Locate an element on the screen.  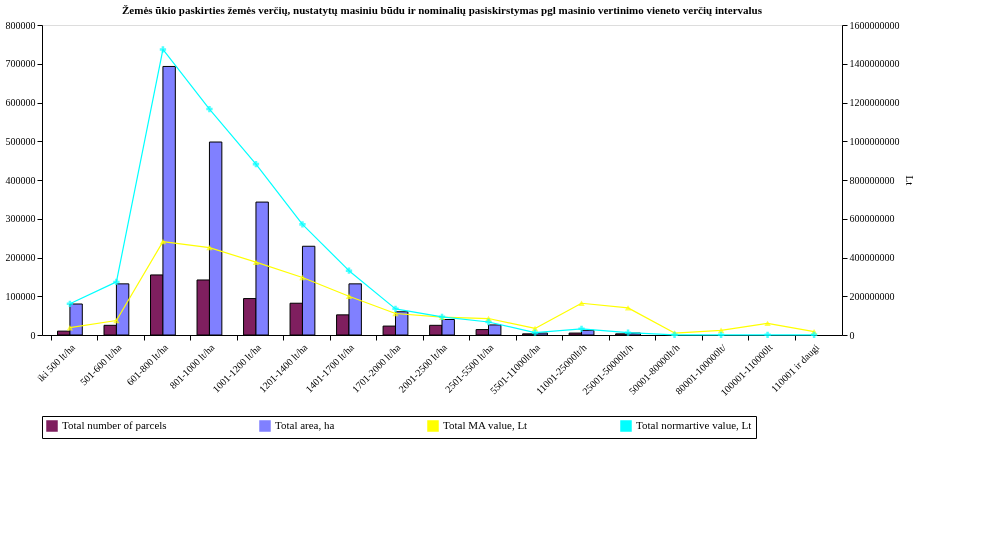
y-tick-label: 100000 is located at coordinates (20, 296).